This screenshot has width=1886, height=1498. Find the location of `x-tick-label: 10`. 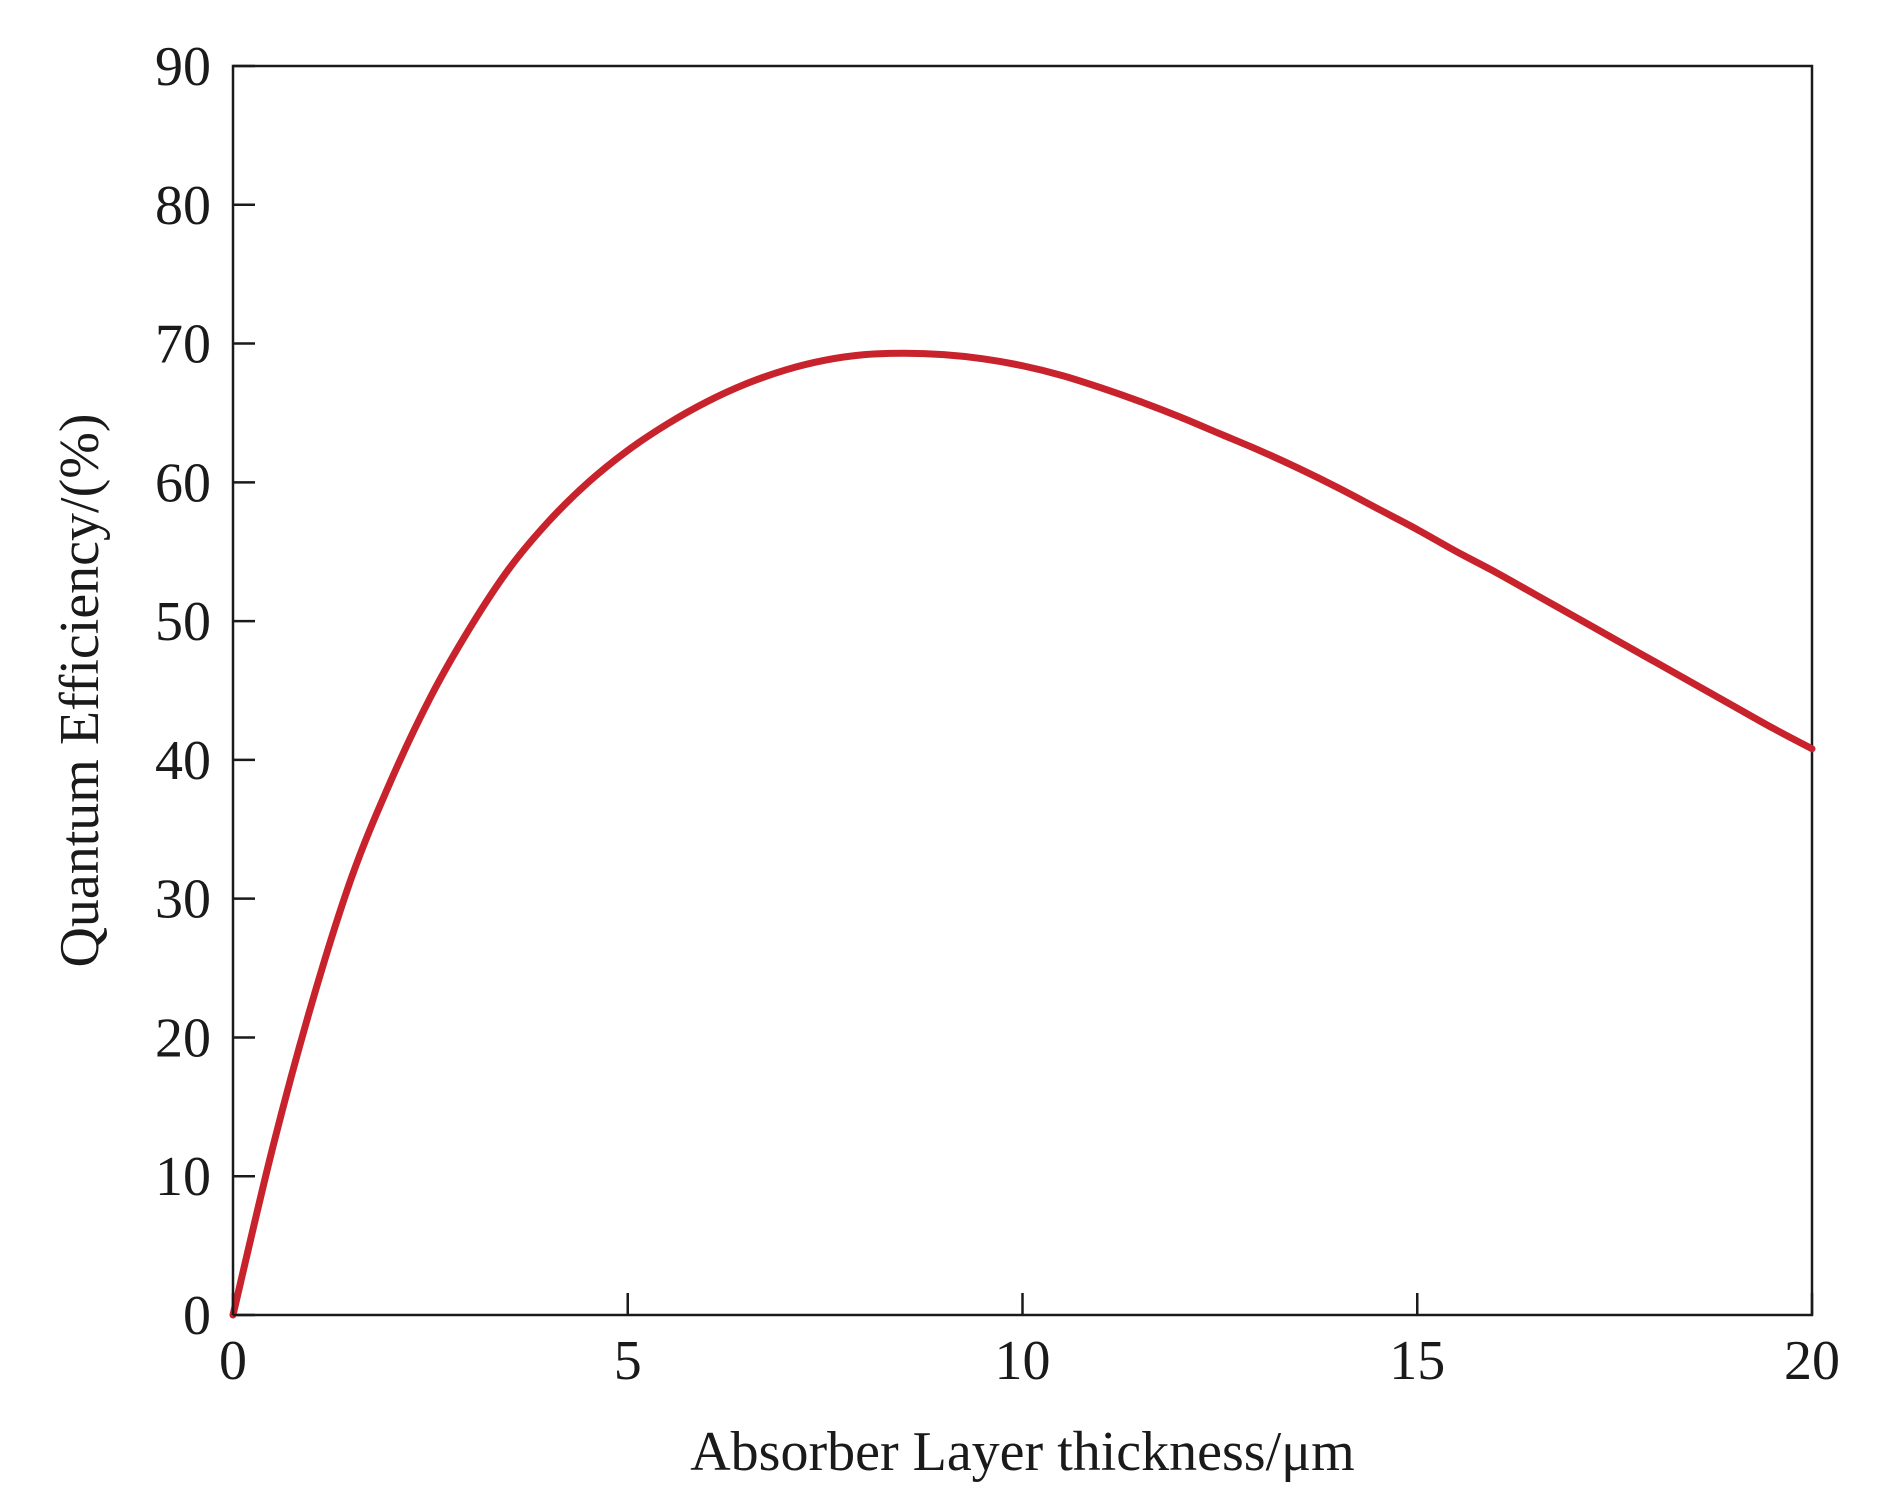

x-tick-label: 10 is located at coordinates (1023, 1361).